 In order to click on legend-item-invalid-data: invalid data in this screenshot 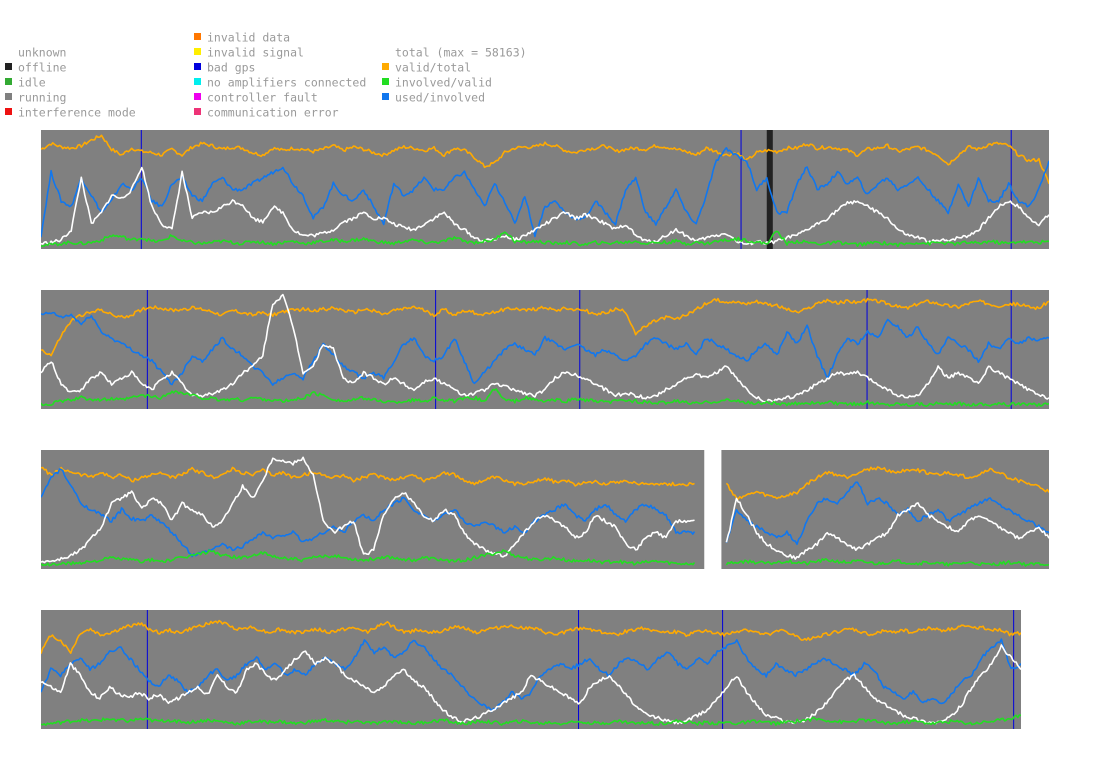, I will do `click(242, 37)`.